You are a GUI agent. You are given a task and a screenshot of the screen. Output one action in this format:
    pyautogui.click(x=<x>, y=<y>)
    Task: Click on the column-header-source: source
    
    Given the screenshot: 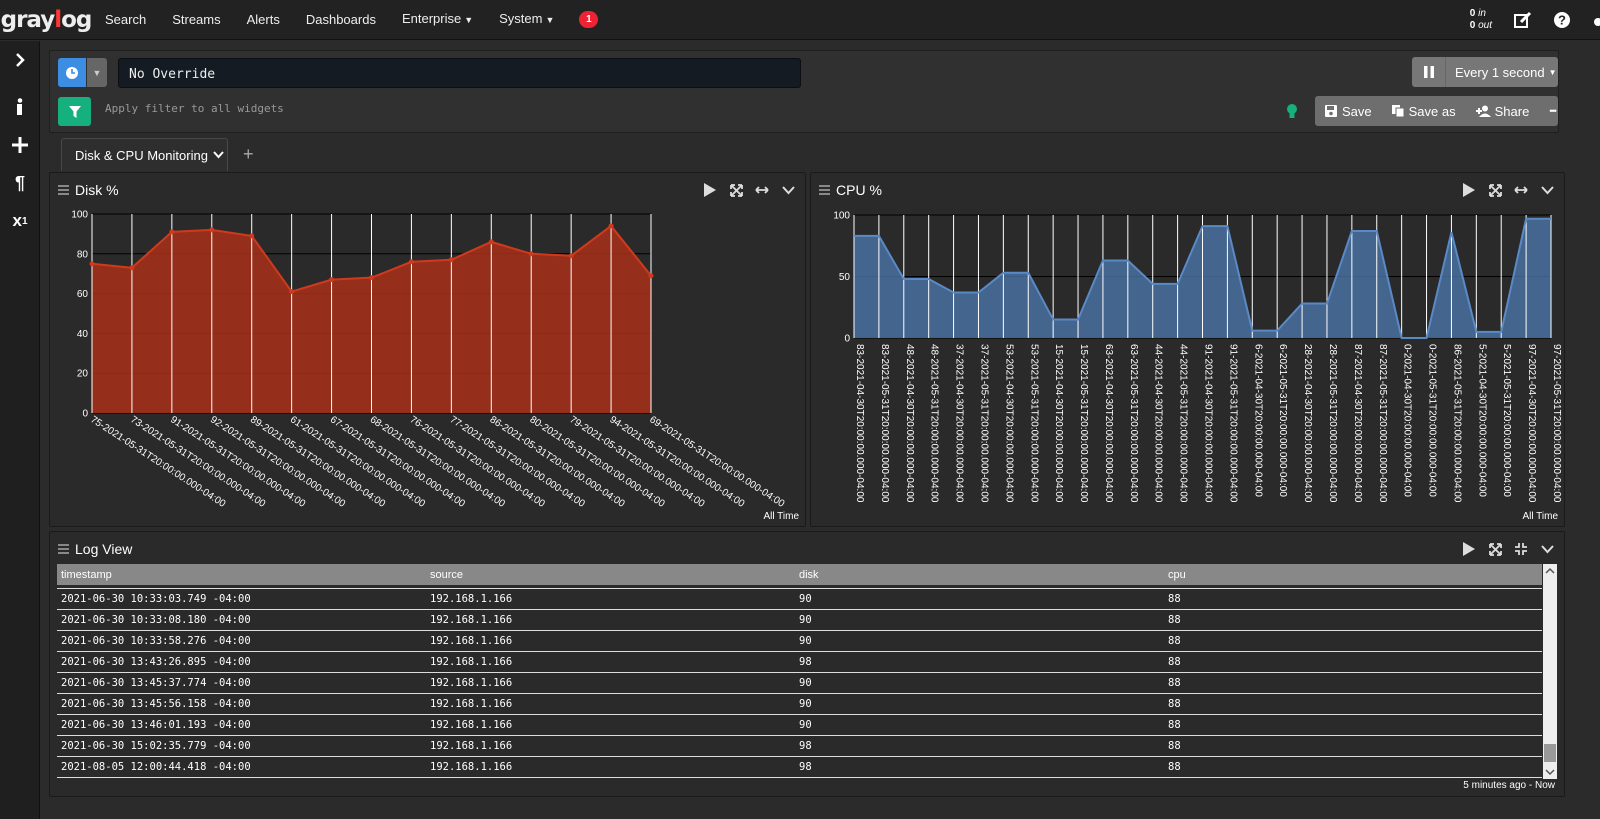 What is the action you would take?
    pyautogui.click(x=447, y=574)
    